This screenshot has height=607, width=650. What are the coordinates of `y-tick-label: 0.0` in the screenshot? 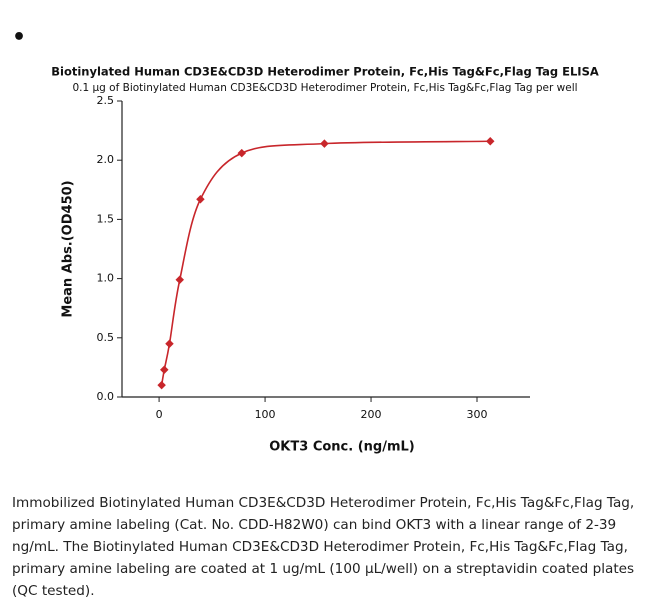 It's located at (106, 396).